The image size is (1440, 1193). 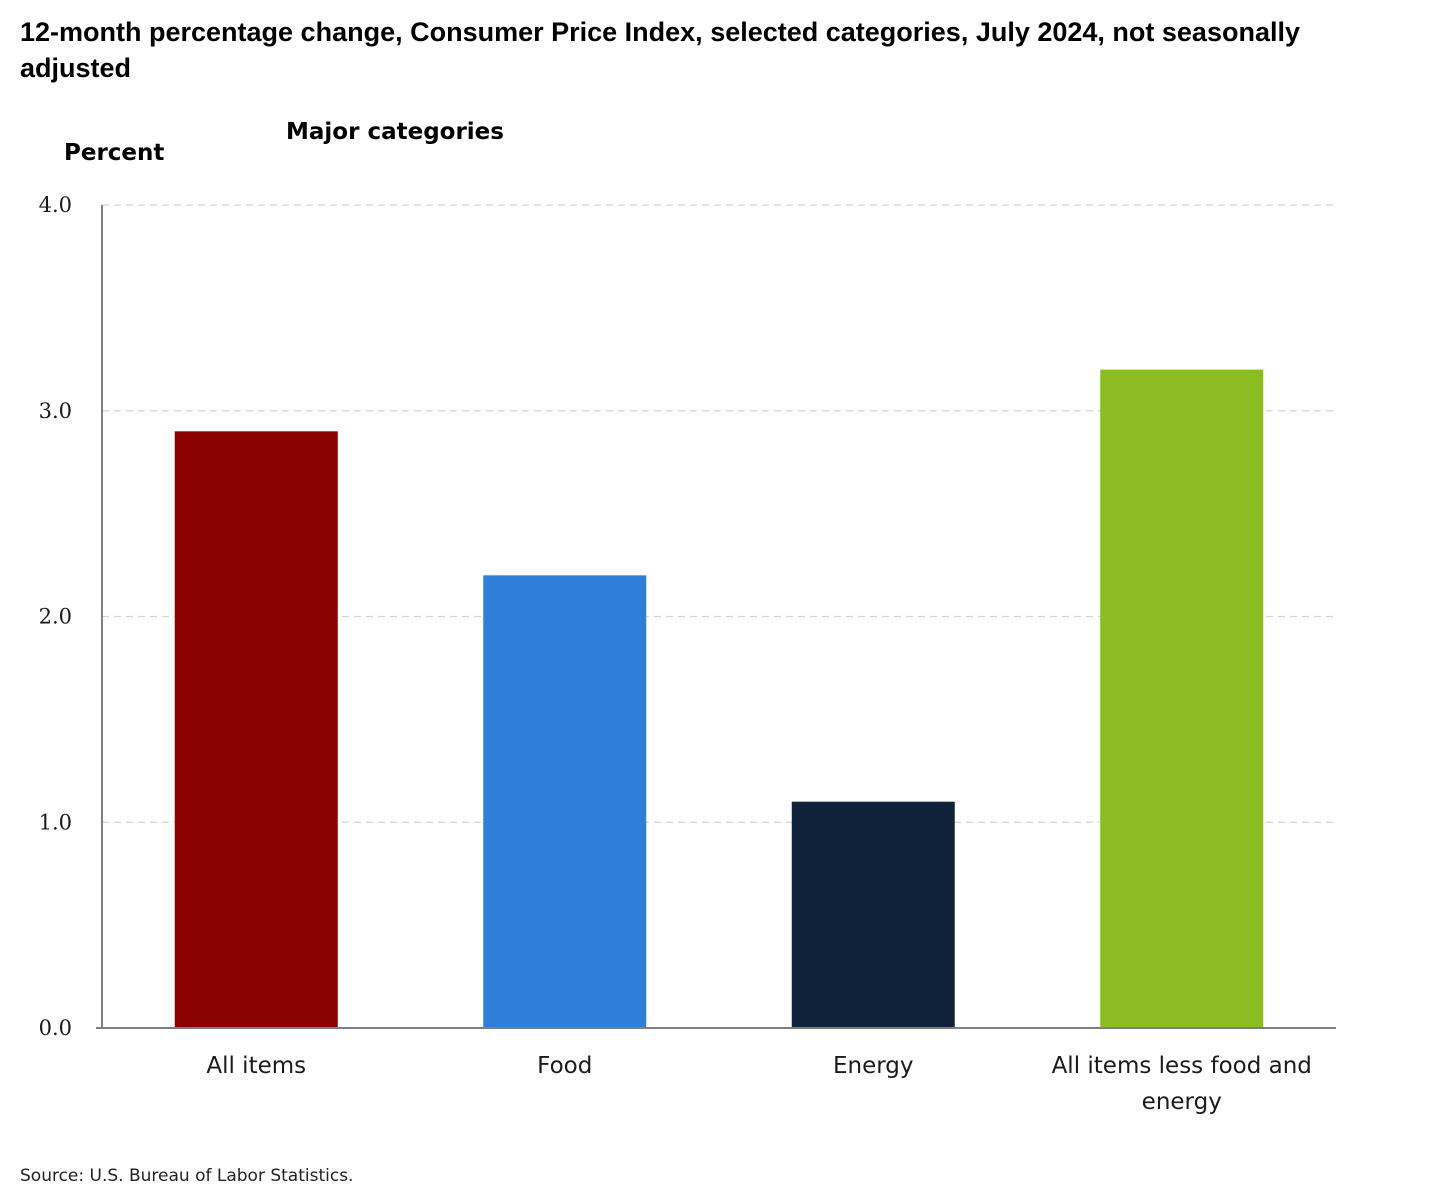 What do you see at coordinates (55, 205) in the screenshot?
I see `y-tick-label: 4.0` at bounding box center [55, 205].